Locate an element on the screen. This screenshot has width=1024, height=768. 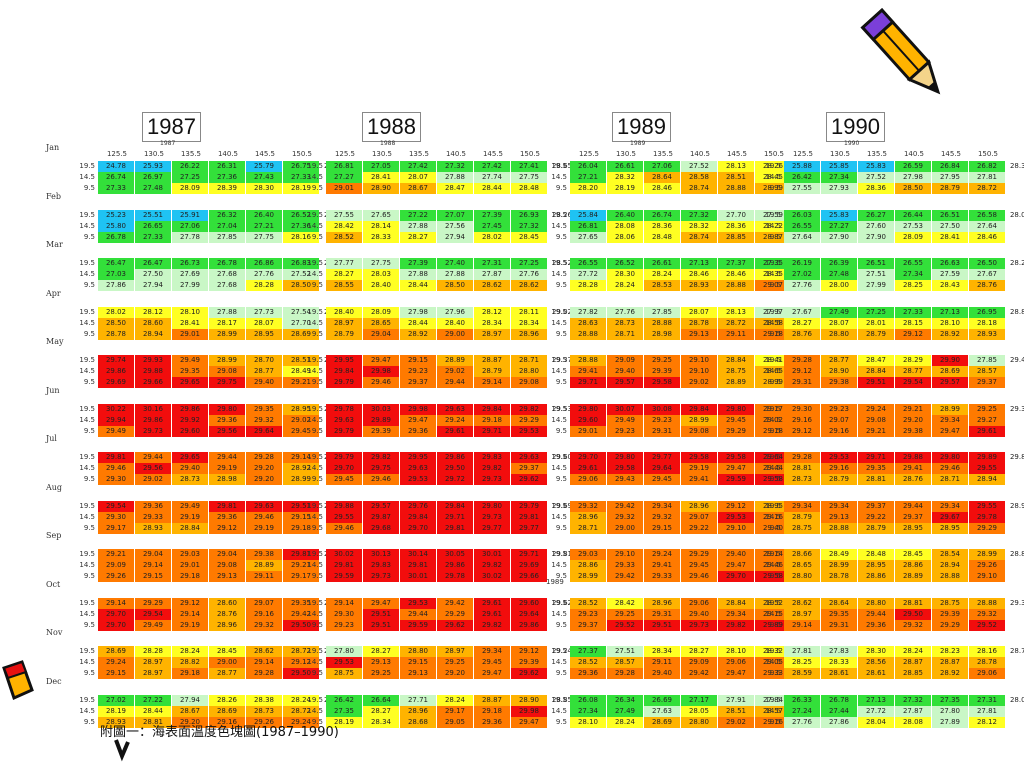
heatmap-cell: 27.50 is located at coordinates (153, 274).